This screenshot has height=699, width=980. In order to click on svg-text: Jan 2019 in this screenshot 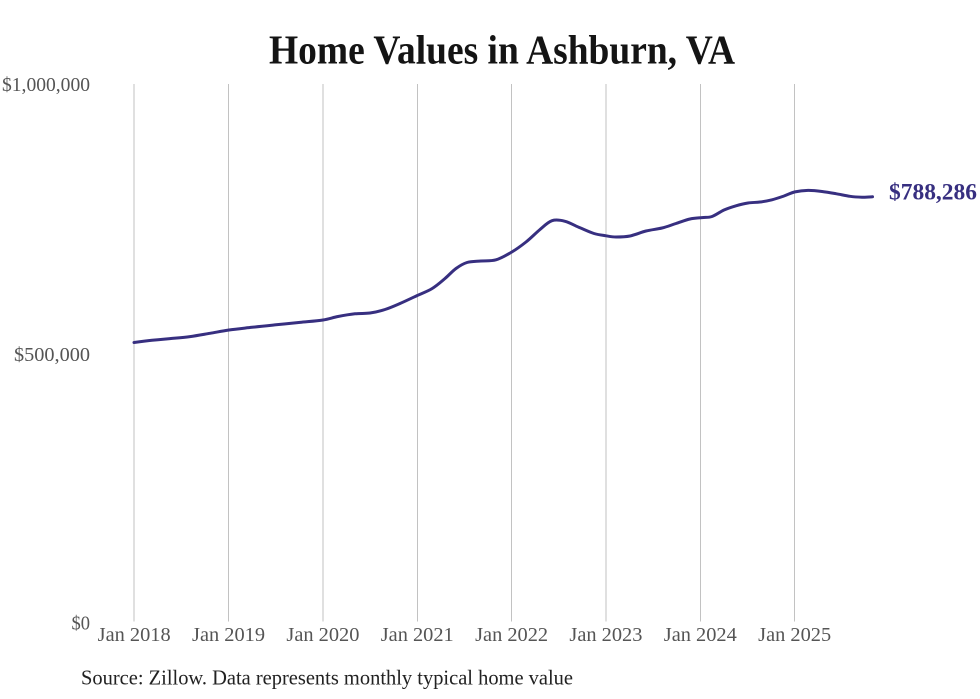, I will do `click(228, 635)`.